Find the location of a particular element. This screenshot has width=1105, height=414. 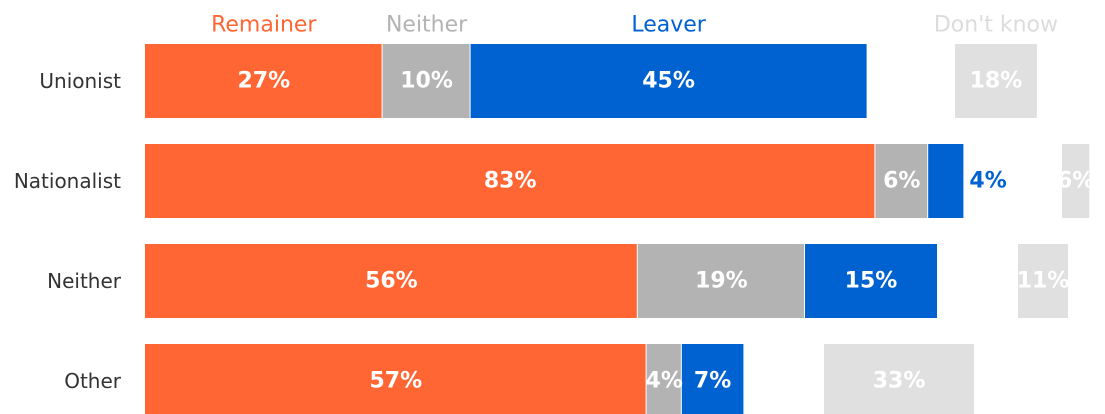

bar-don-t-know-nationalist is located at coordinates (1076, 181).